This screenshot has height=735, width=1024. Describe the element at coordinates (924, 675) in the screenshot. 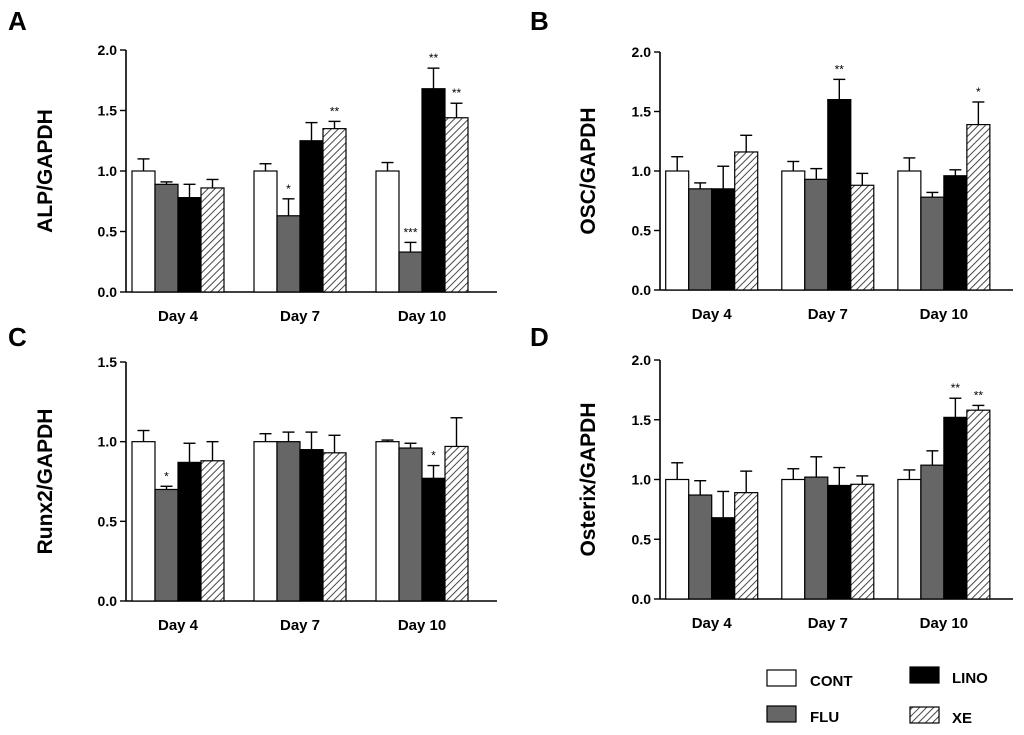

I see `legend-swatch-lino` at that location.